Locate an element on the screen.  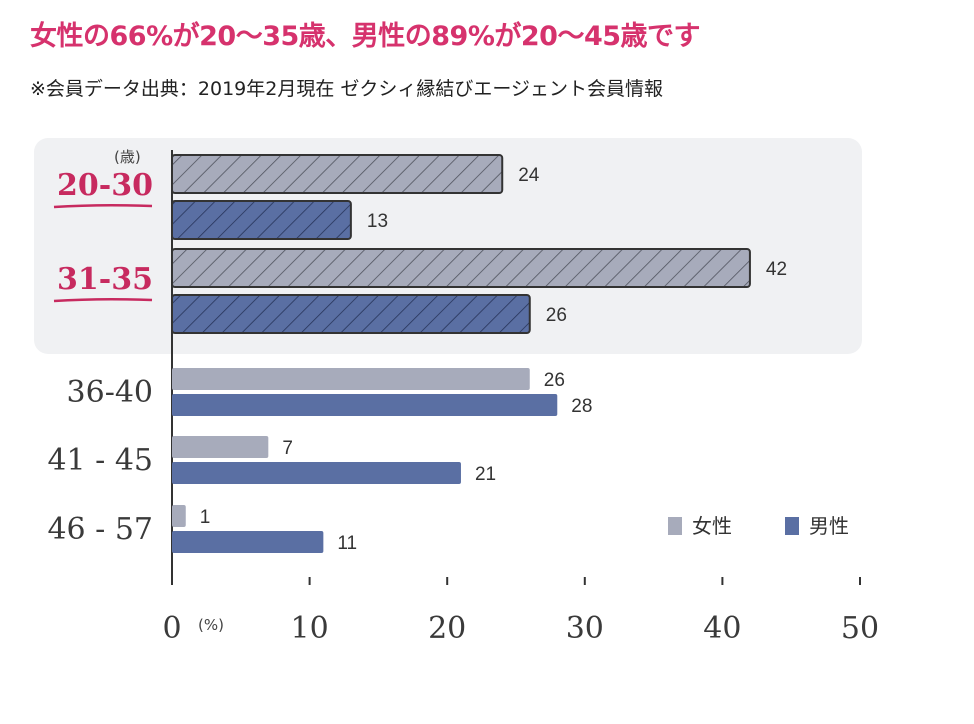
data-source-note: ※会員データ出典：2019年2月現在 ゼクシィ縁結びエージェント会員情報 is located at coordinates (347, 89).